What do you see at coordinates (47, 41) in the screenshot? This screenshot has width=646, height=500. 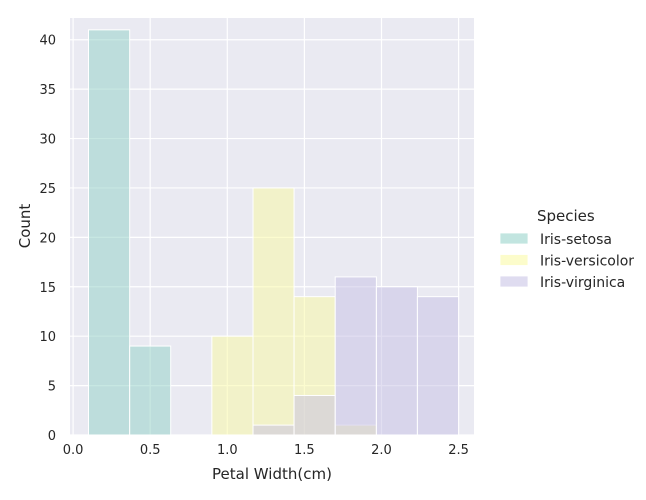 I see `y-tick-label: 40` at bounding box center [47, 41].